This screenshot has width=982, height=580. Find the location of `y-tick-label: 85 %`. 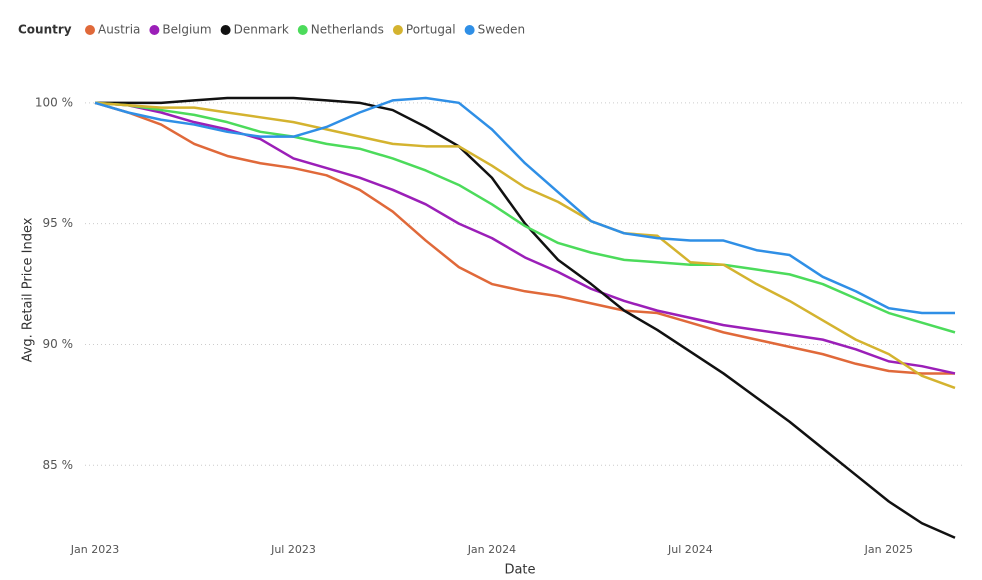

y-tick-label: 85 % is located at coordinates (58, 465).